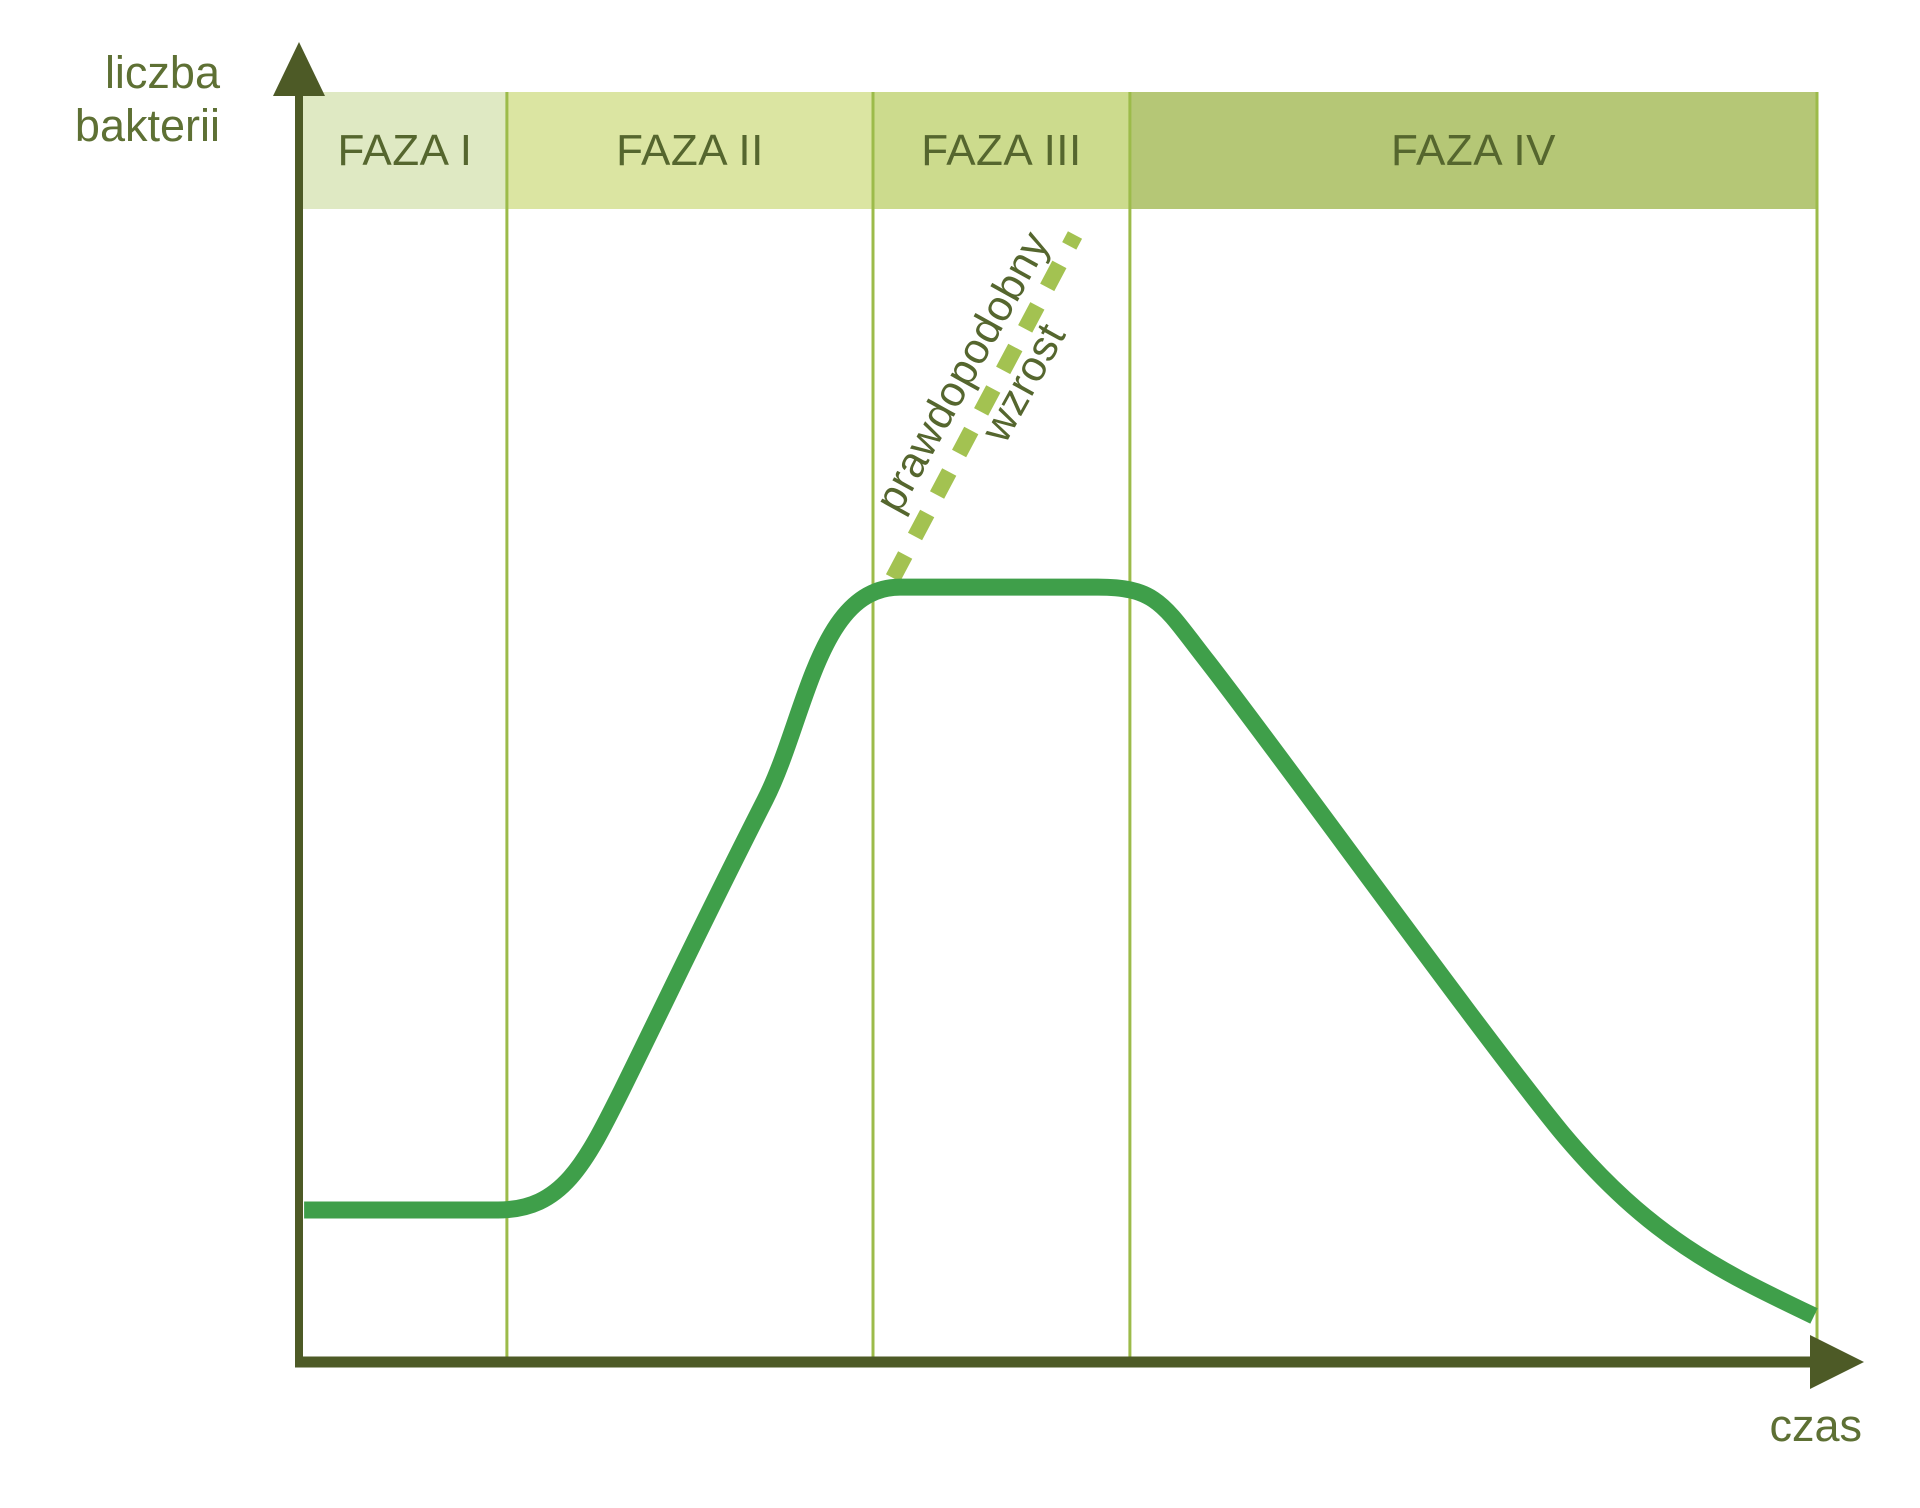  I want to click on probable-growth-dashed-line, so click(984, 406).